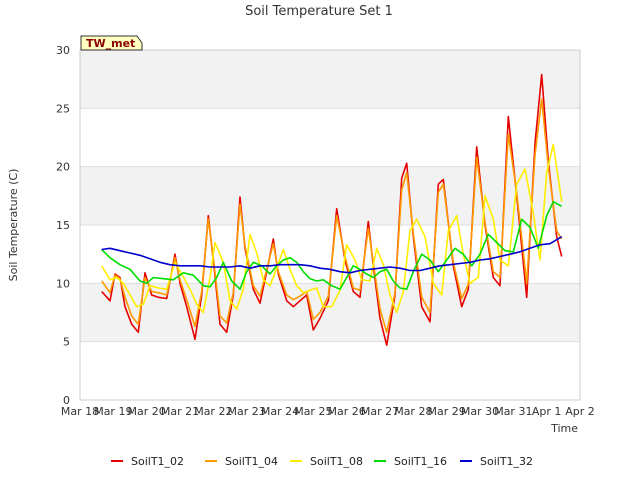 The height and width of the screenshot is (480, 640). I want to click on station-label: TW_met, so click(110, 43).